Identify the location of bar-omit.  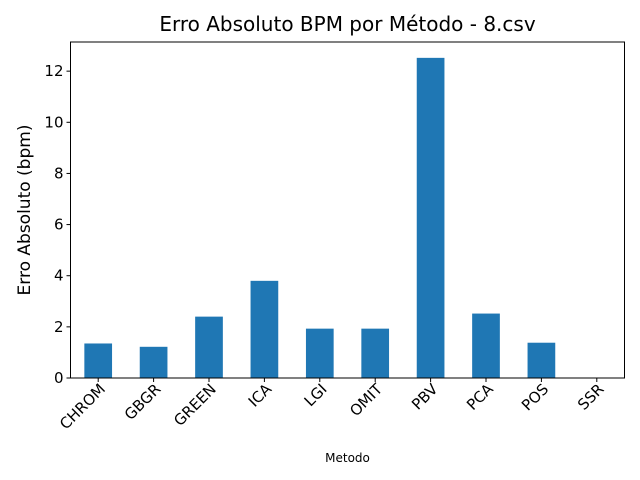
(375, 353).